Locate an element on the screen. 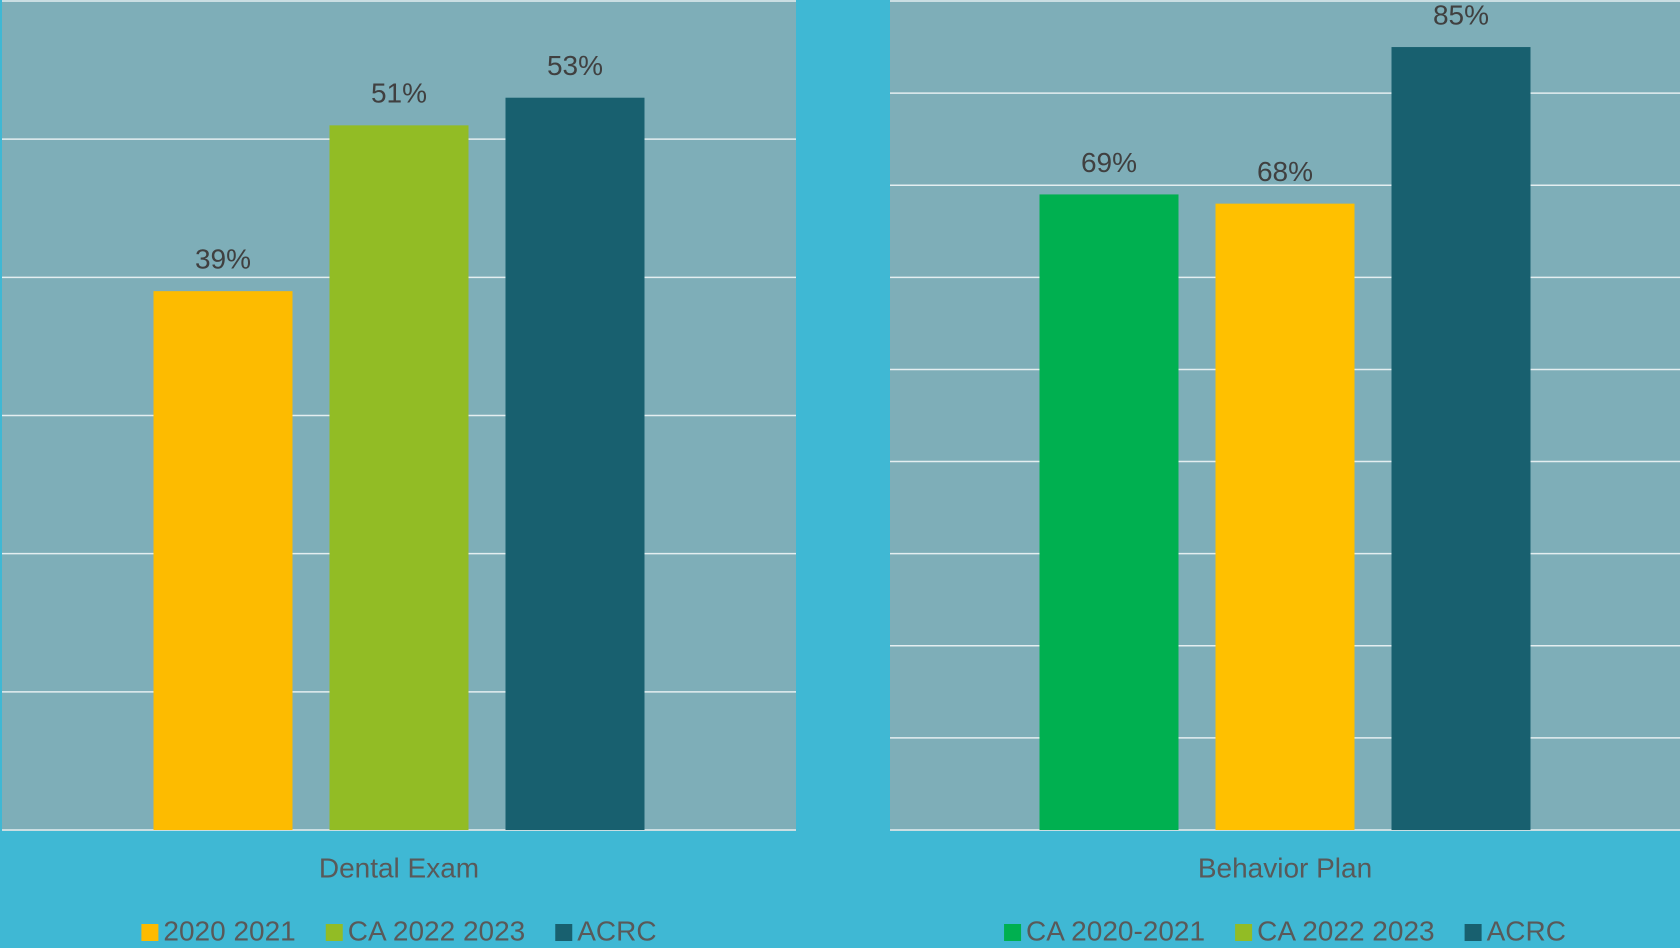 The height and width of the screenshot is (948, 1680). value-label: 53% is located at coordinates (575, 65).